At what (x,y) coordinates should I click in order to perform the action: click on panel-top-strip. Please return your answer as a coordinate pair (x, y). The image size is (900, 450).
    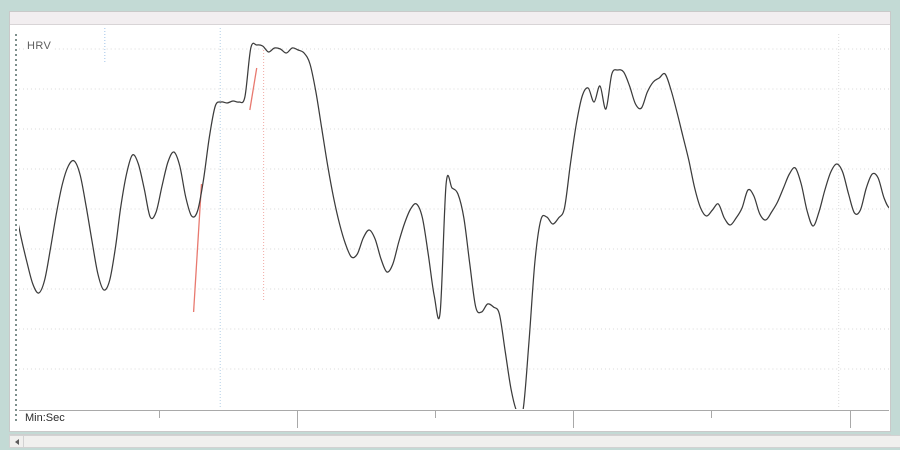
    Looking at the image, I should click on (450, 18).